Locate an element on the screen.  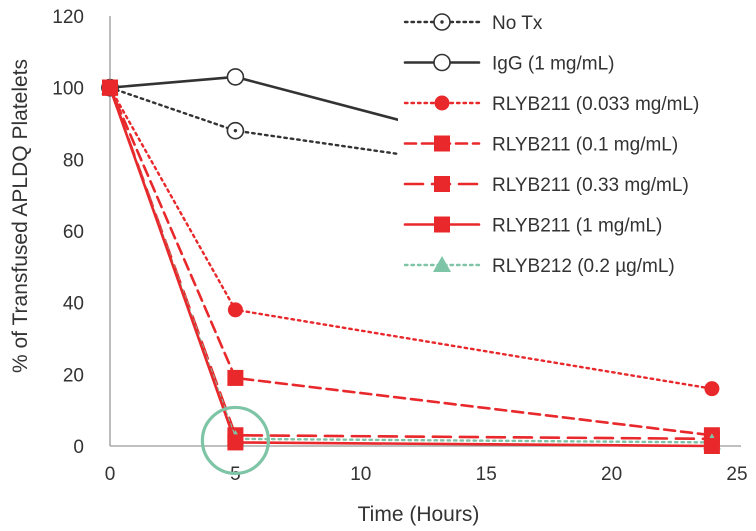
legend-item: RLYB211 (0.033 mg/mL) is located at coordinates (551, 104).